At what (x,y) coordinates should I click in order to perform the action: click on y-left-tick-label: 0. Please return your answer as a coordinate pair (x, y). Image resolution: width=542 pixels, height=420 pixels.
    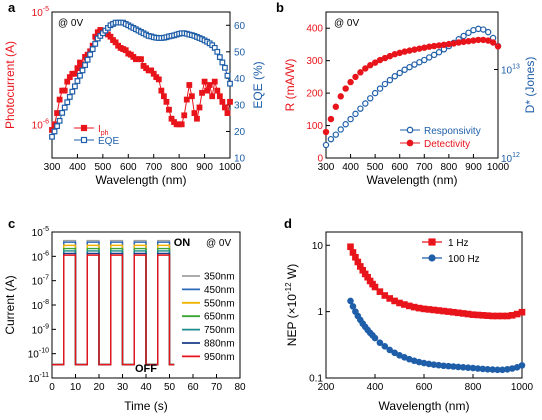
    Looking at the image, I should click on (320, 159).